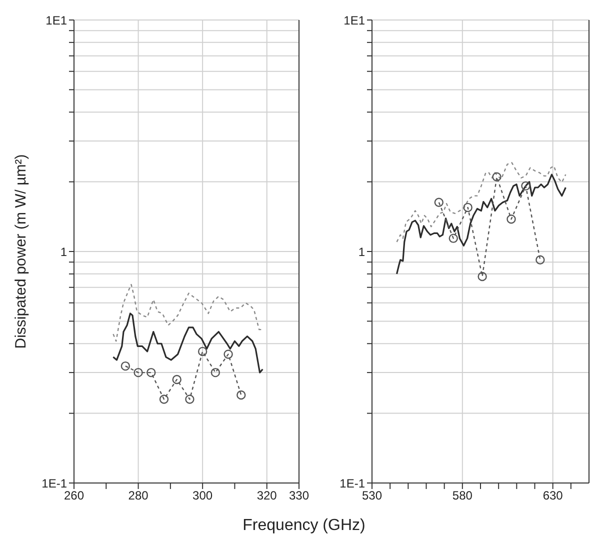 The width and height of the screenshot is (600, 550). What do you see at coordinates (138, 495) in the screenshot?
I see `x-tick-label: 280` at bounding box center [138, 495].